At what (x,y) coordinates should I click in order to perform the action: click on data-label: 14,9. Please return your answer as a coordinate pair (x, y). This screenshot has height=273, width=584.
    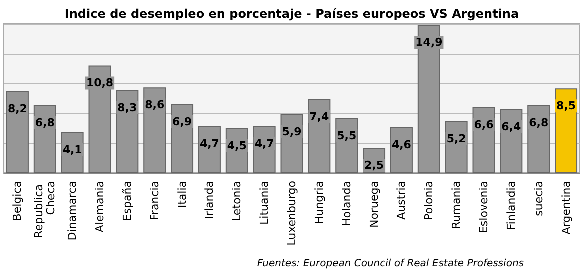
    Looking at the image, I should click on (429, 42).